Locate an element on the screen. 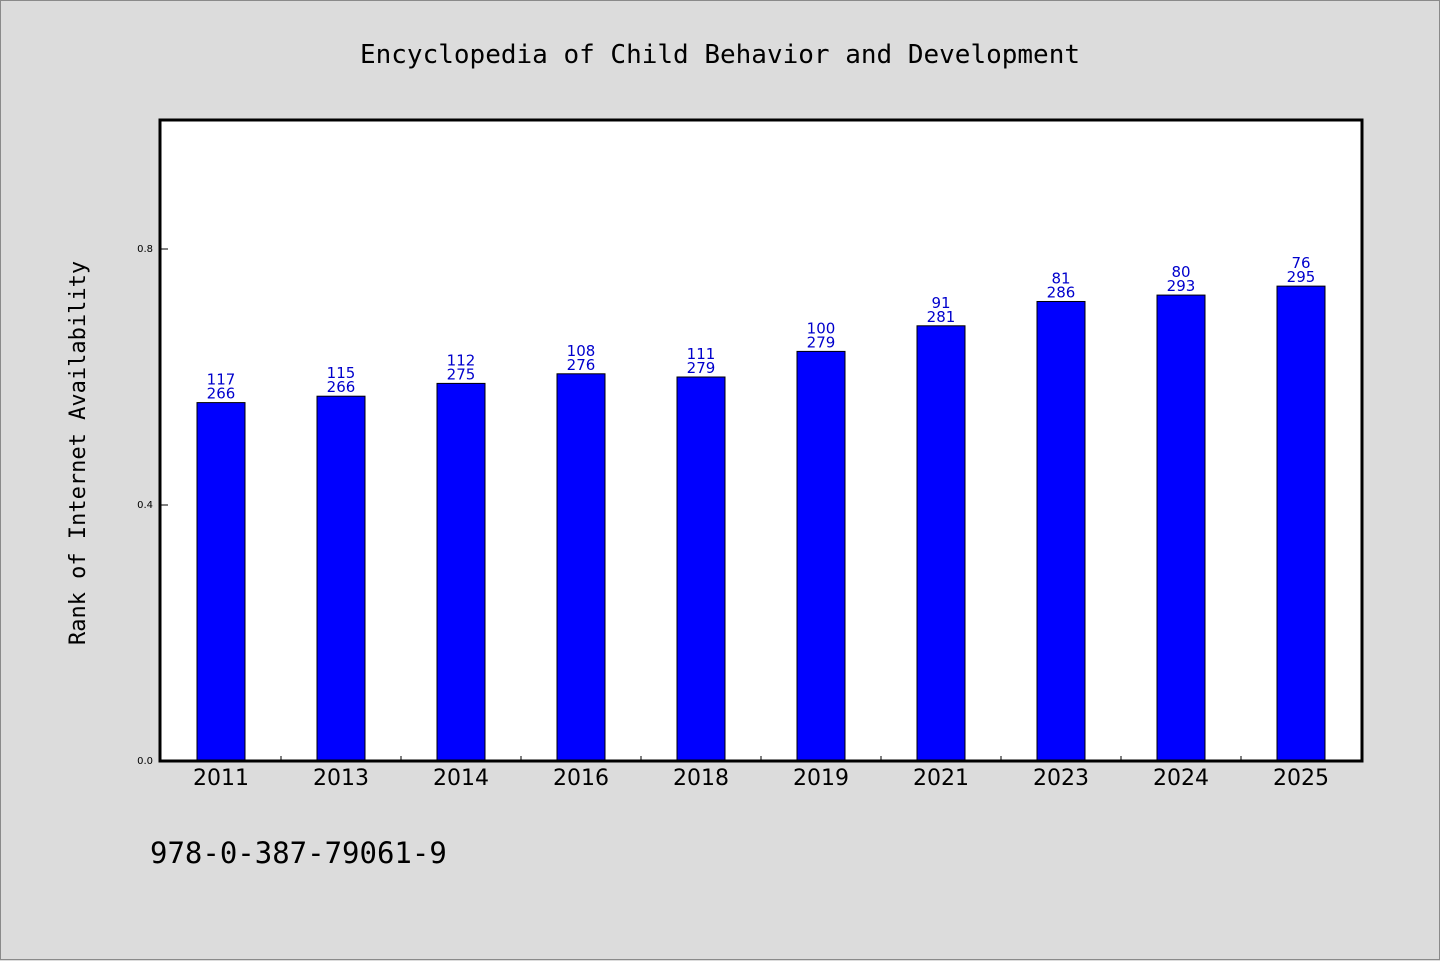 The width and height of the screenshot is (1440, 961). bar-label-bottom-2021: 281 is located at coordinates (941, 317).